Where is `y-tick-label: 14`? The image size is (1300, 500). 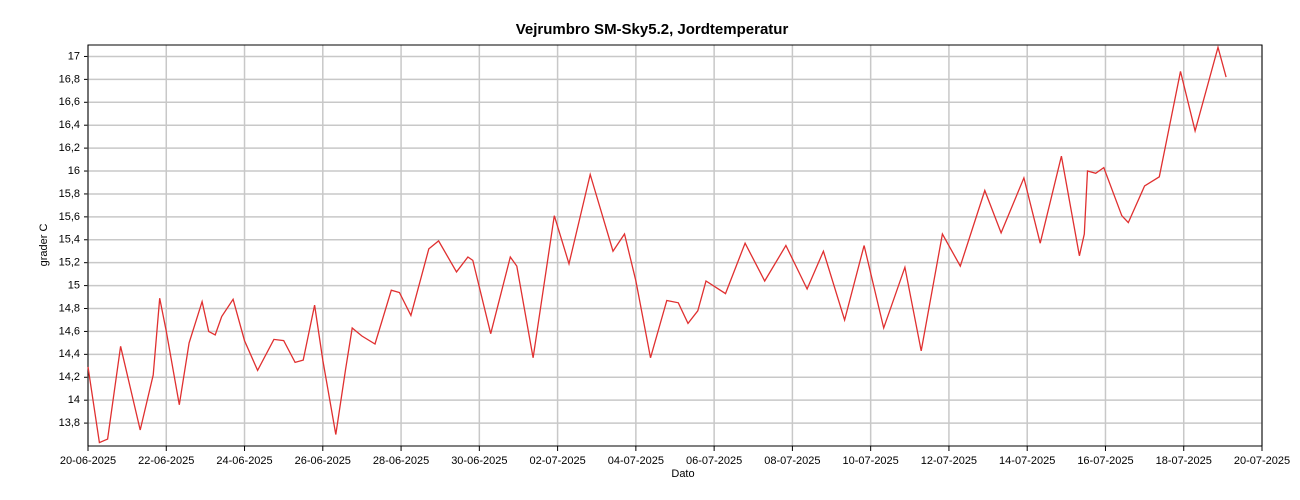
y-tick-label: 14 is located at coordinates (74, 400).